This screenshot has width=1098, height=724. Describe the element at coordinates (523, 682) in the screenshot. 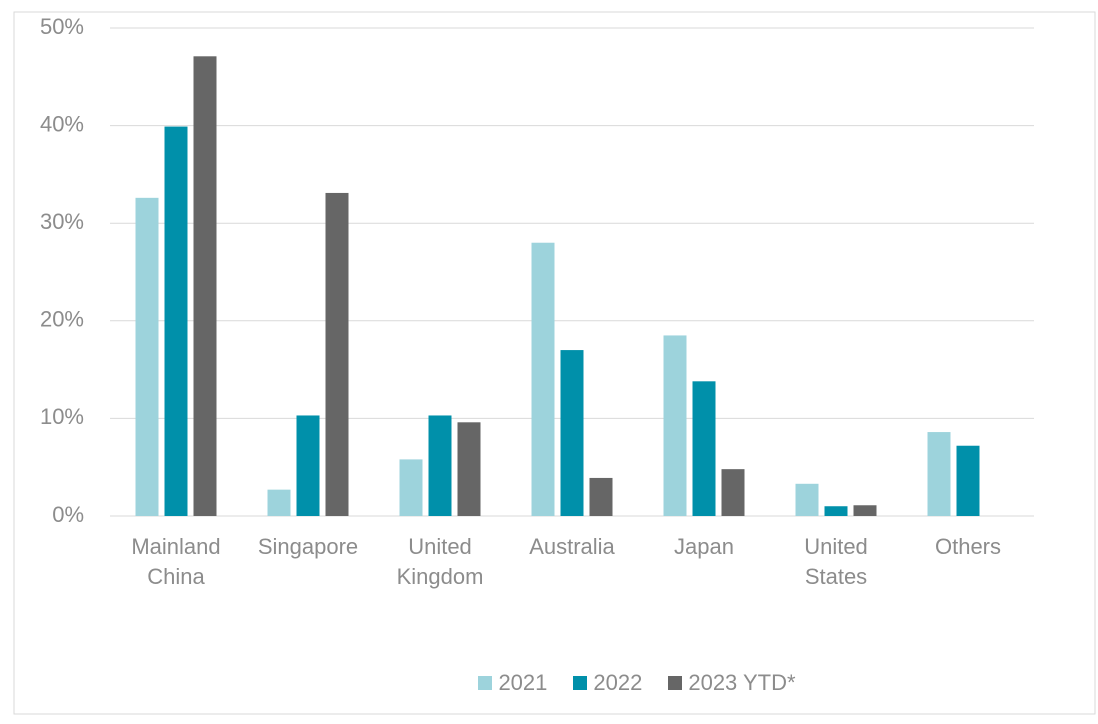

I see `legend-label: 2021` at that location.